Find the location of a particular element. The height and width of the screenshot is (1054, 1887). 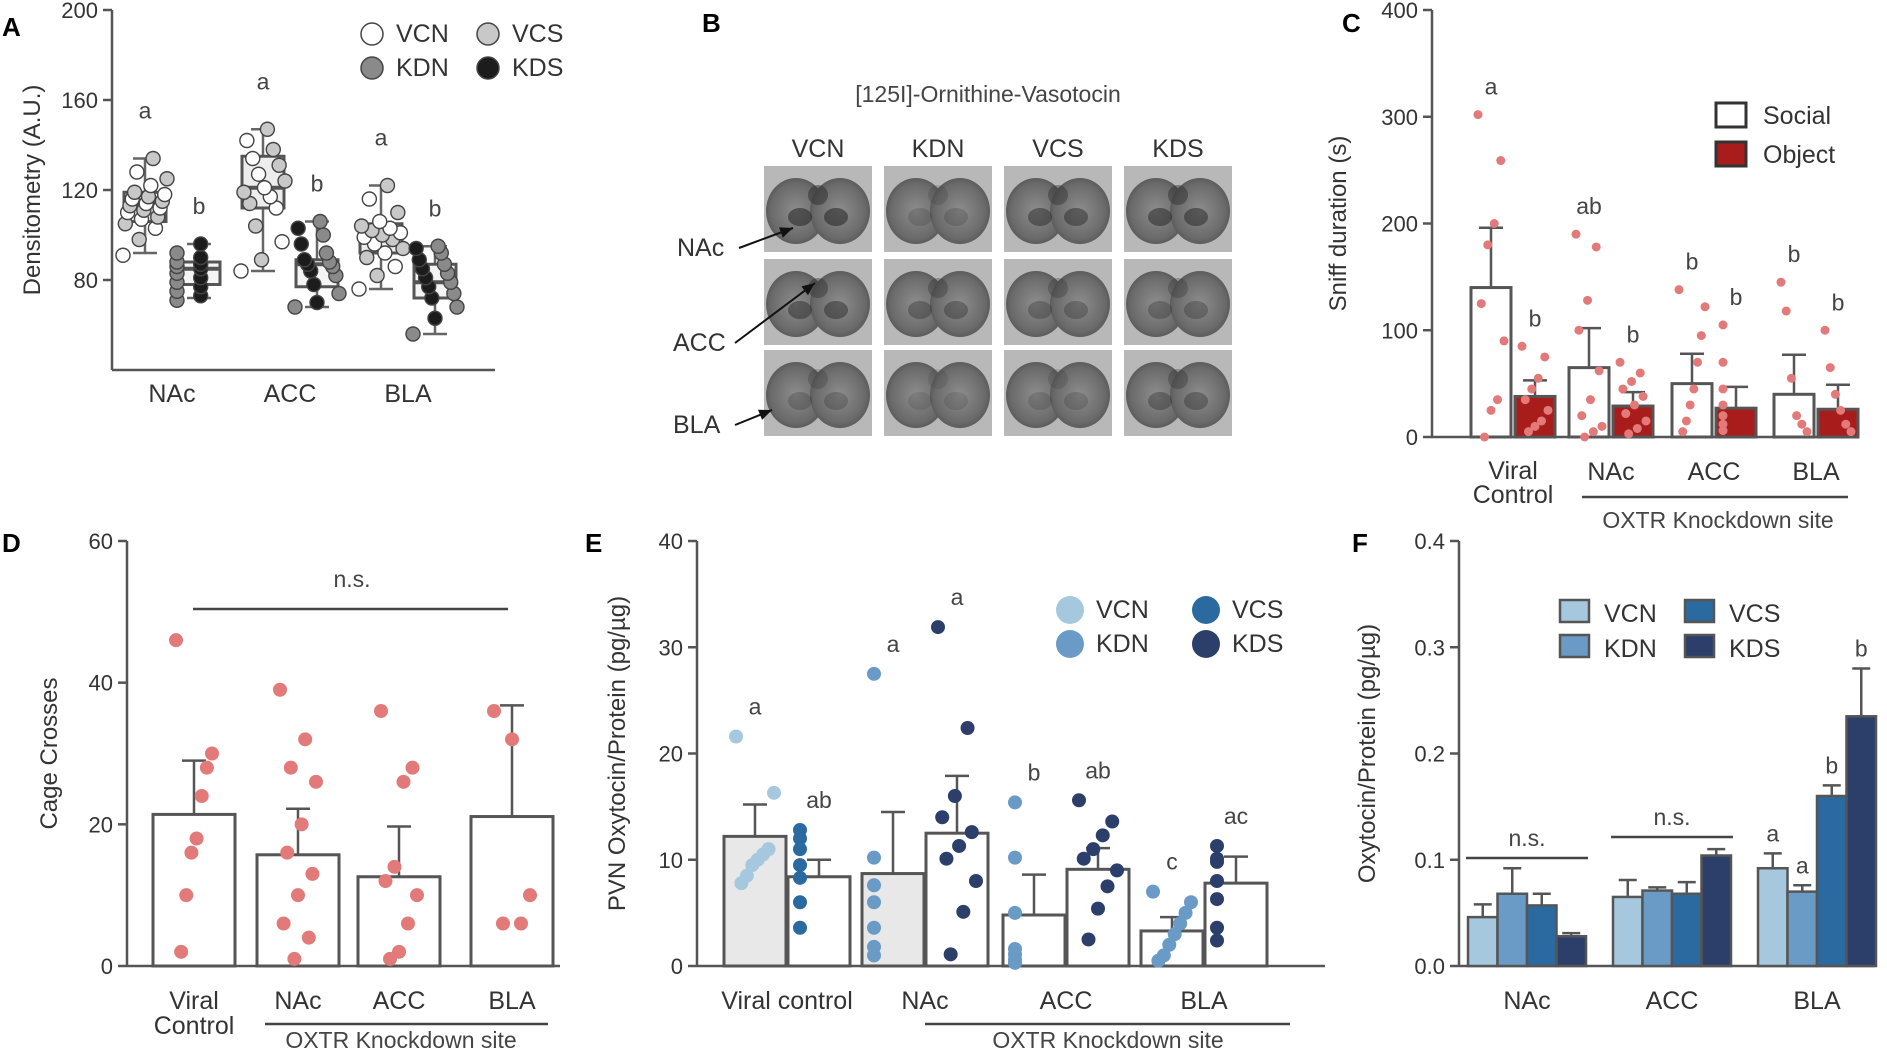

legend-marker-vcn is located at coordinates (1574, 611).